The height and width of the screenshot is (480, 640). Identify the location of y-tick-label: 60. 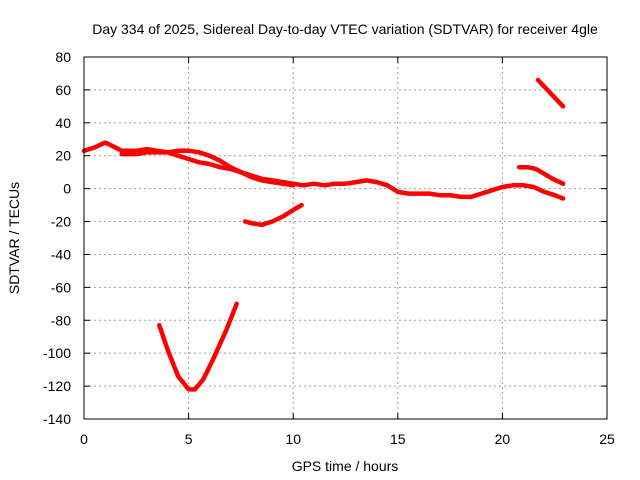
(63, 90).